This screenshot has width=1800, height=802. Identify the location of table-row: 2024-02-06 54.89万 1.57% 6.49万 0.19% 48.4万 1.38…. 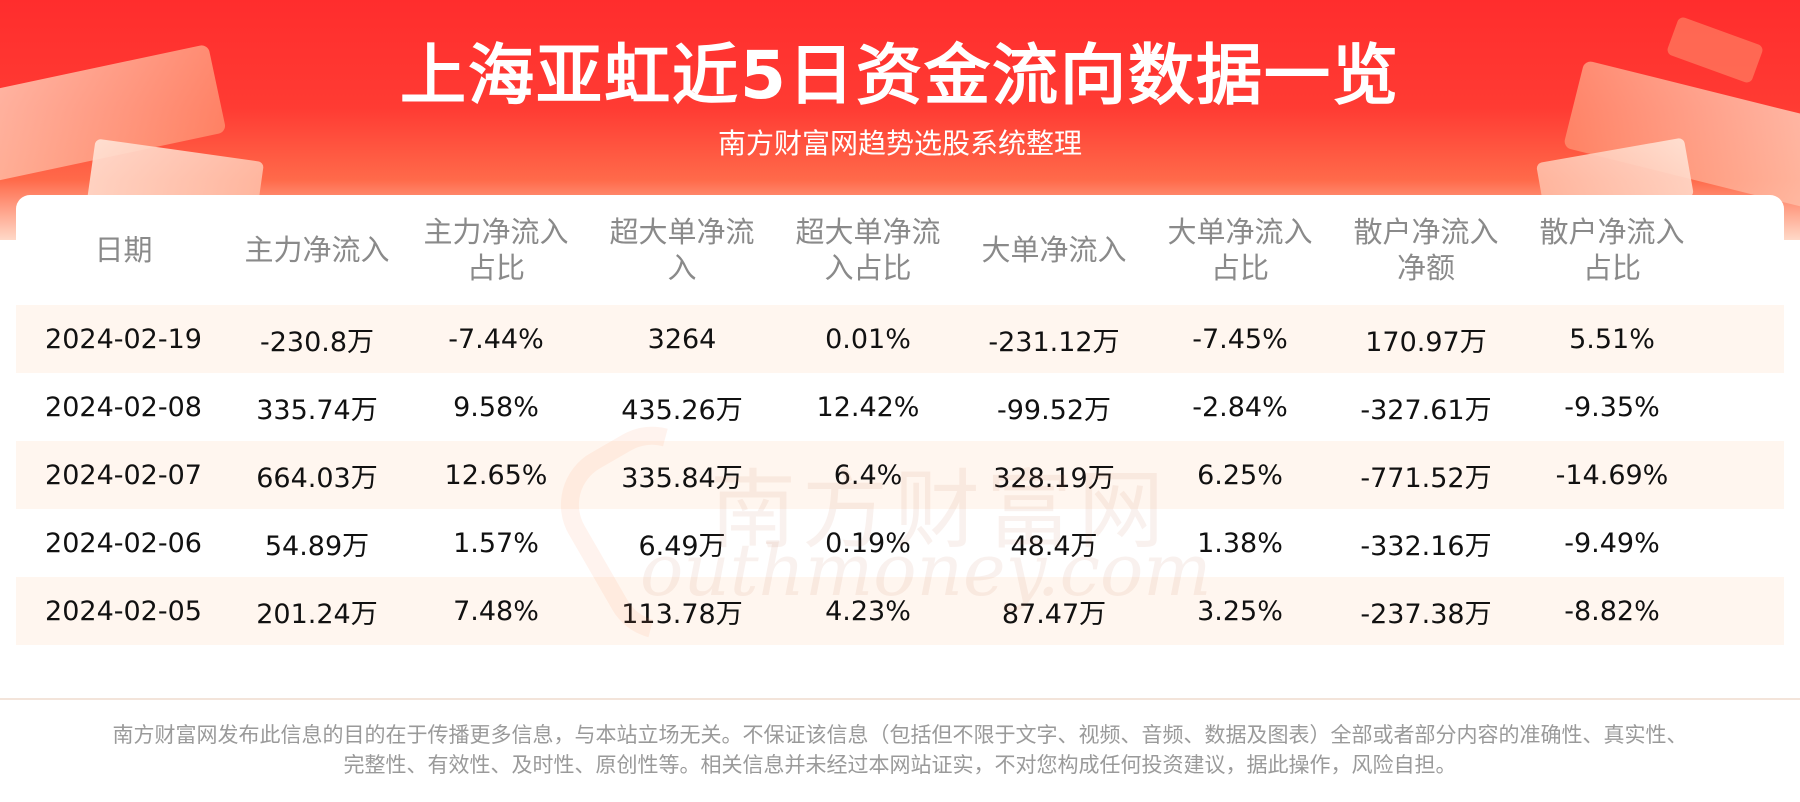
(900, 543).